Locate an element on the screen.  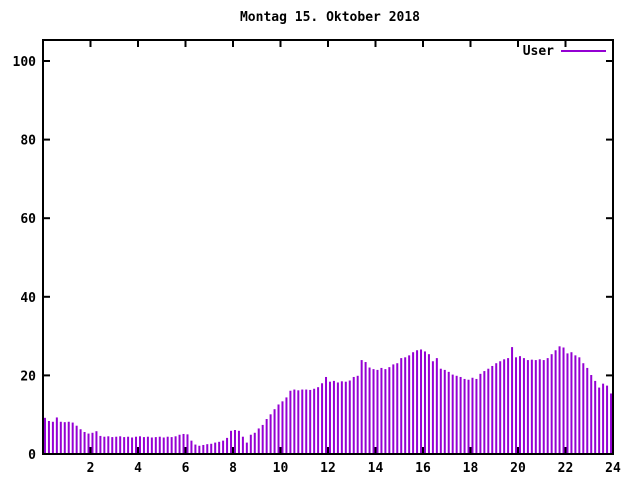
y-tick-label: 20 is located at coordinates (28, 376).